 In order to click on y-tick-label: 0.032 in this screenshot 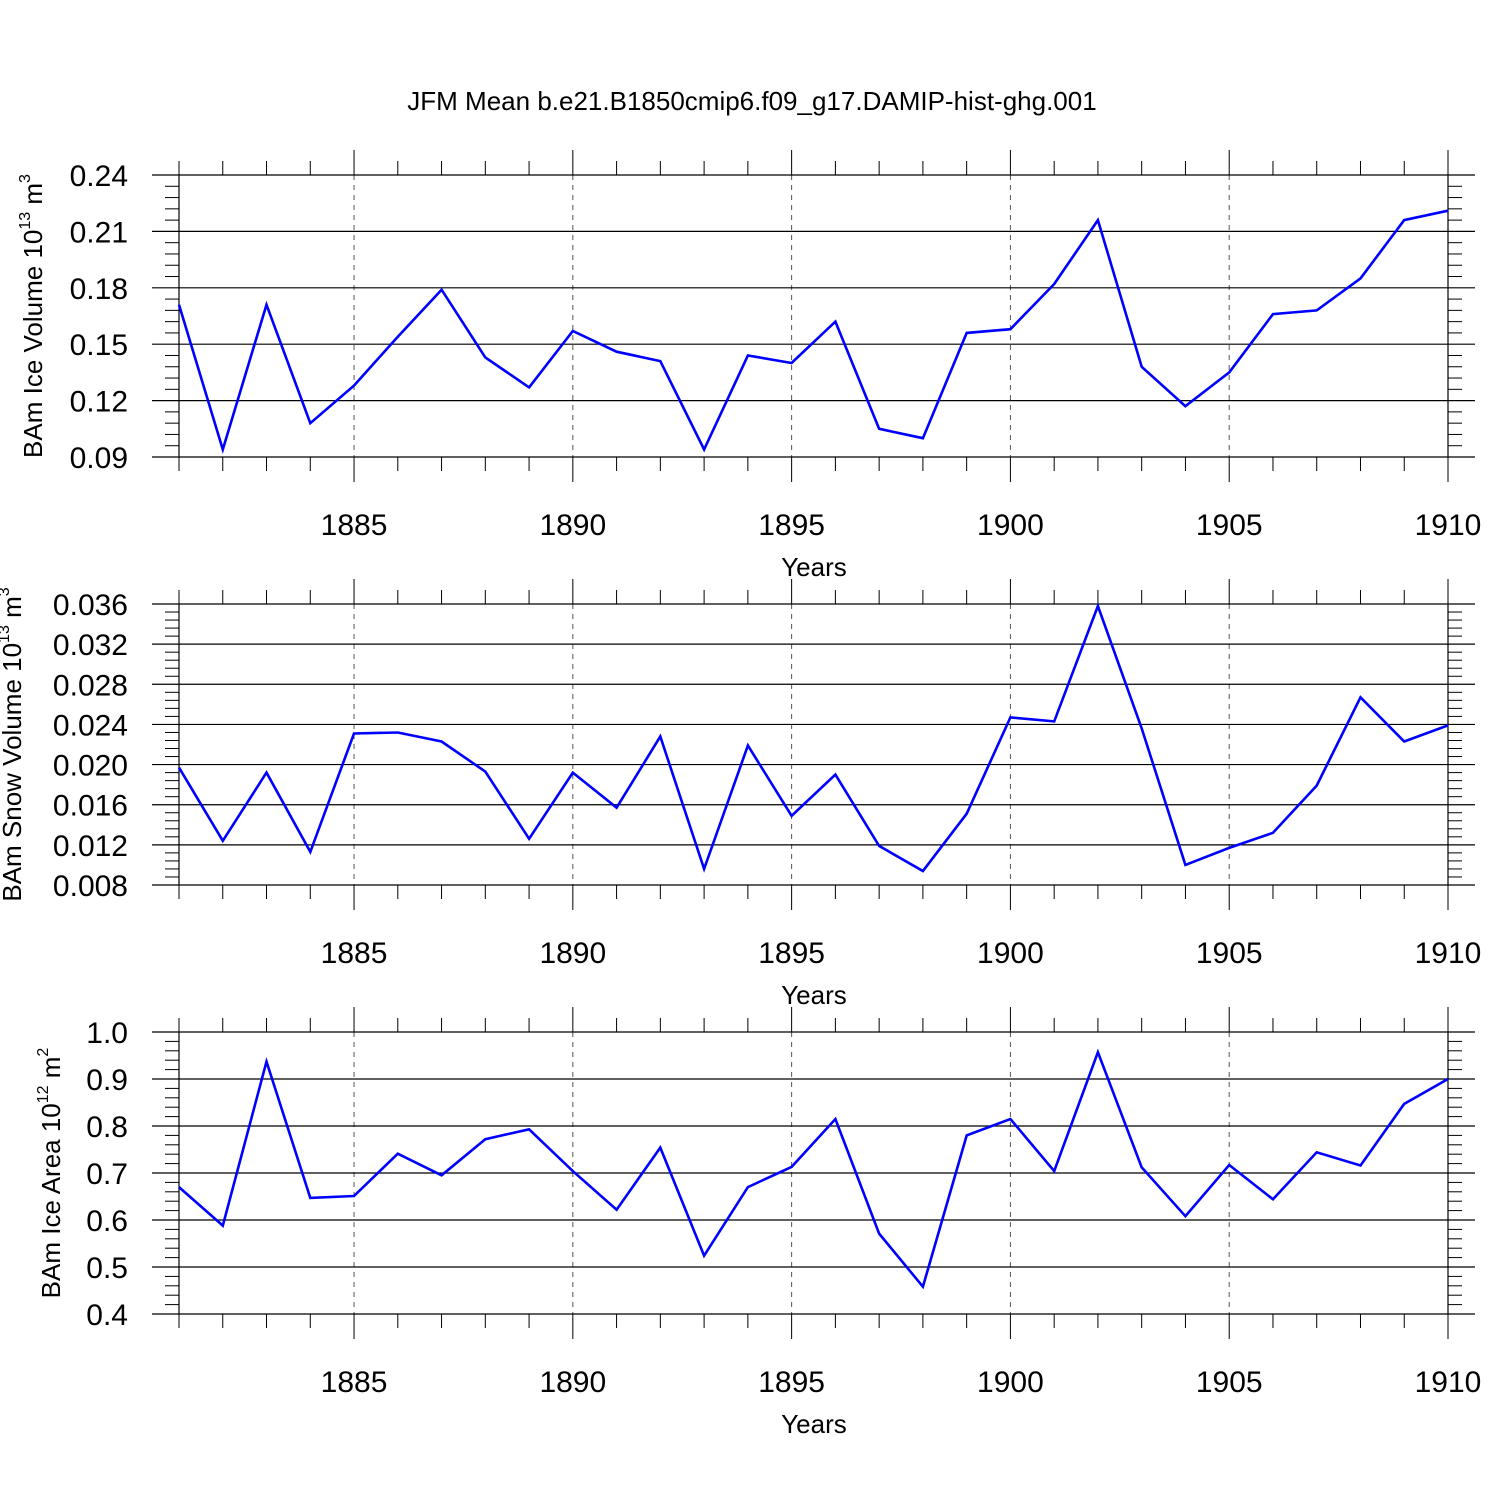, I will do `click(90, 645)`.